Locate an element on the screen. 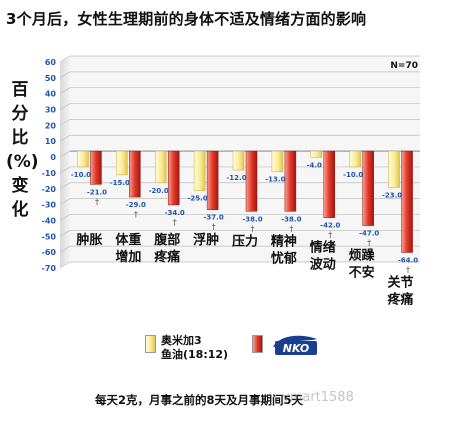 The image size is (451, 422). category-label: 腹部 is located at coordinates (167, 240).